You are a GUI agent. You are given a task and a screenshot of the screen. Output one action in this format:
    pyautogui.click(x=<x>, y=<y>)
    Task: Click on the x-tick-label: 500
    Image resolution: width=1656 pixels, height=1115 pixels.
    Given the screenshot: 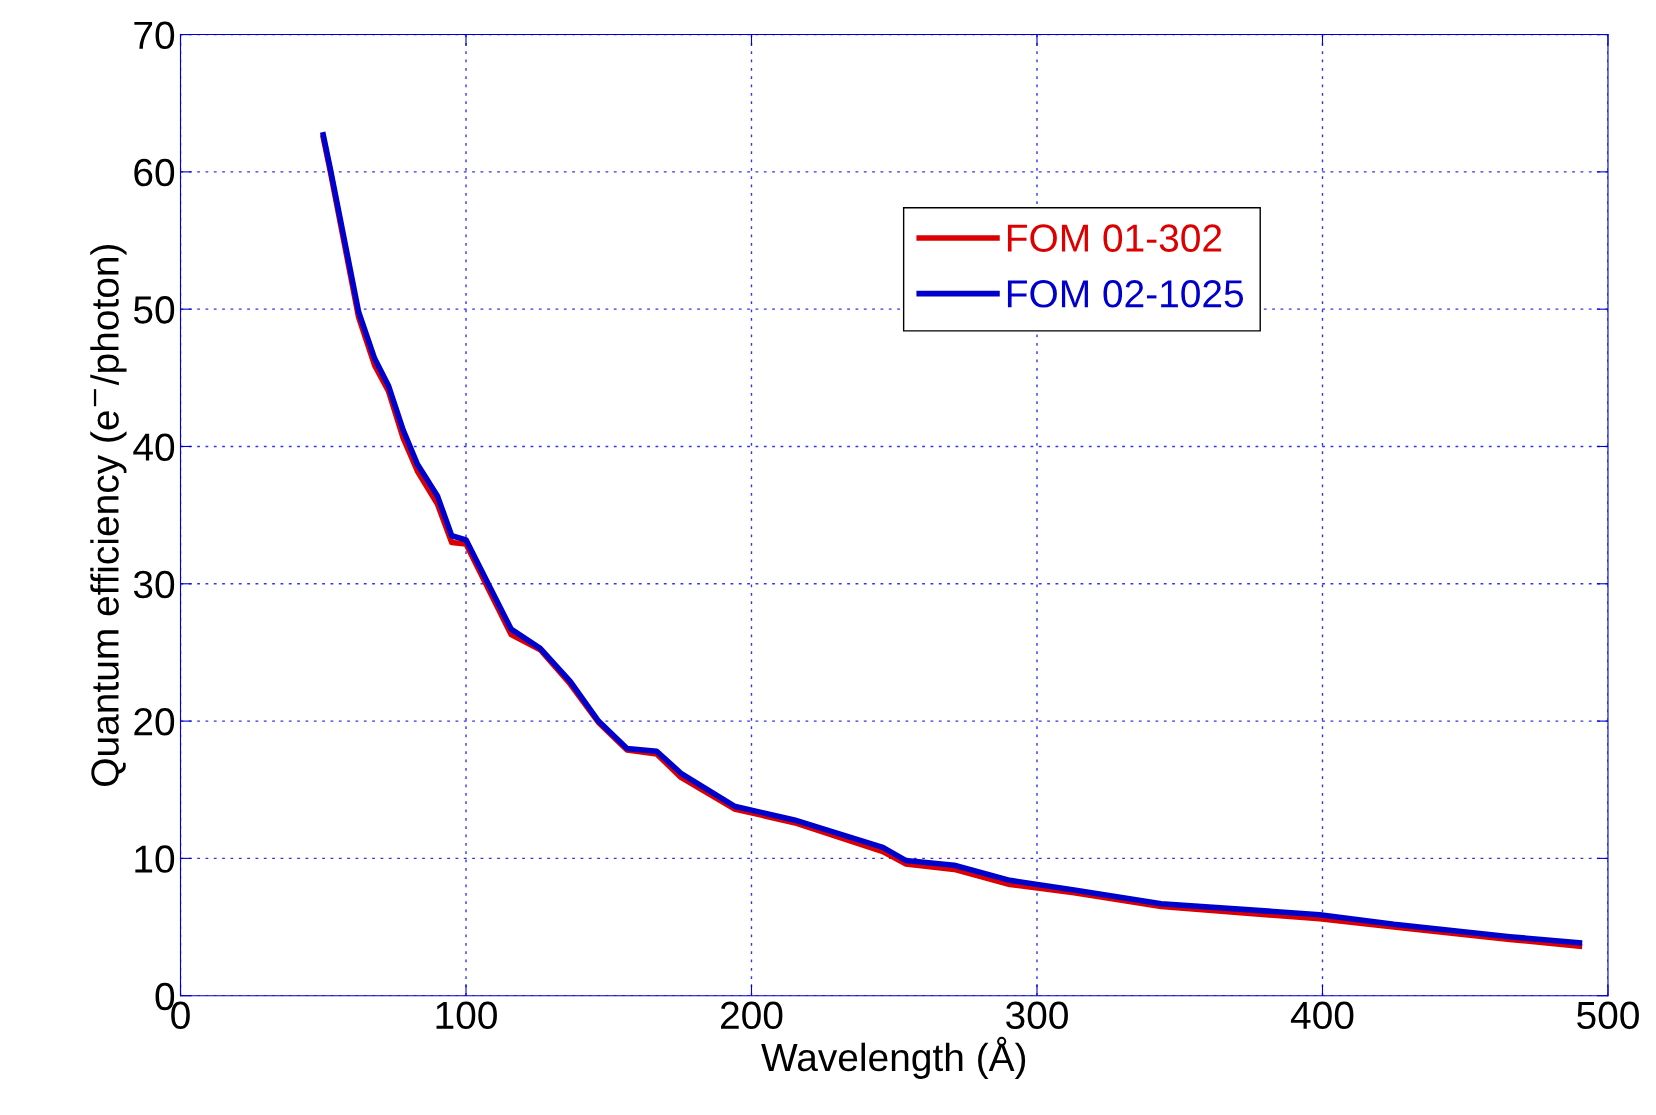 What is the action you would take?
    pyautogui.click(x=1608, y=1015)
    